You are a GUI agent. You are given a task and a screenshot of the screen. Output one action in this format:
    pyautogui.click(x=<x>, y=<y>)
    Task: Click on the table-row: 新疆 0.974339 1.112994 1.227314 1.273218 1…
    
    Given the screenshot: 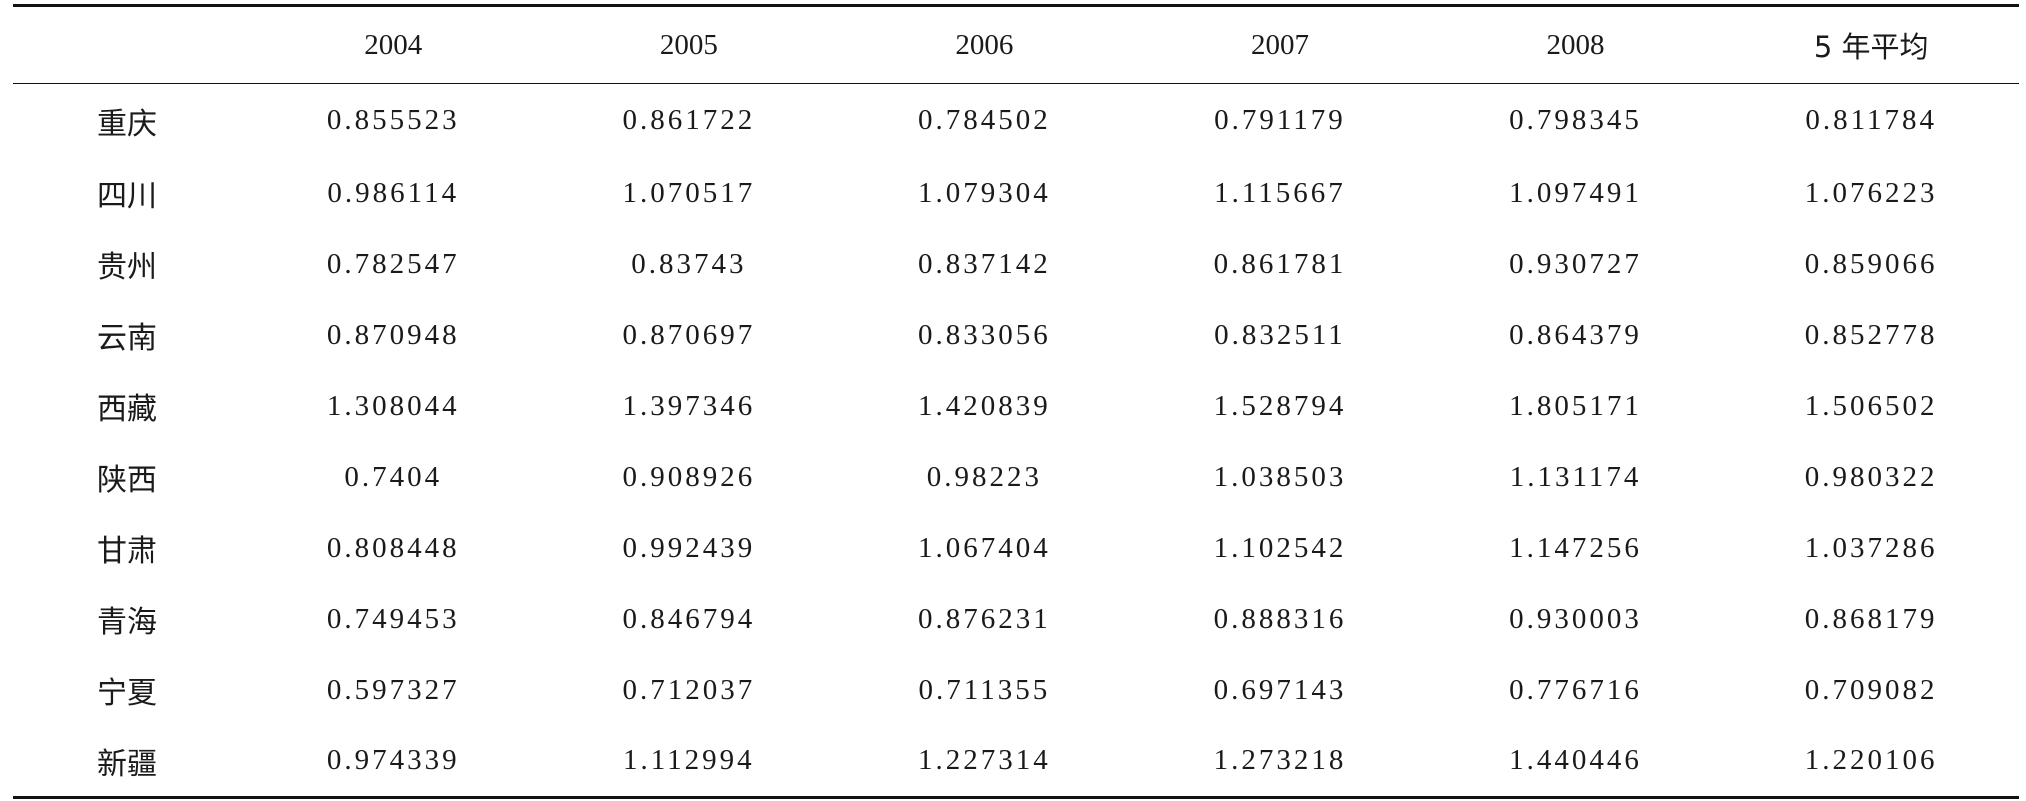 What is the action you would take?
    pyautogui.click(x=1016, y=762)
    